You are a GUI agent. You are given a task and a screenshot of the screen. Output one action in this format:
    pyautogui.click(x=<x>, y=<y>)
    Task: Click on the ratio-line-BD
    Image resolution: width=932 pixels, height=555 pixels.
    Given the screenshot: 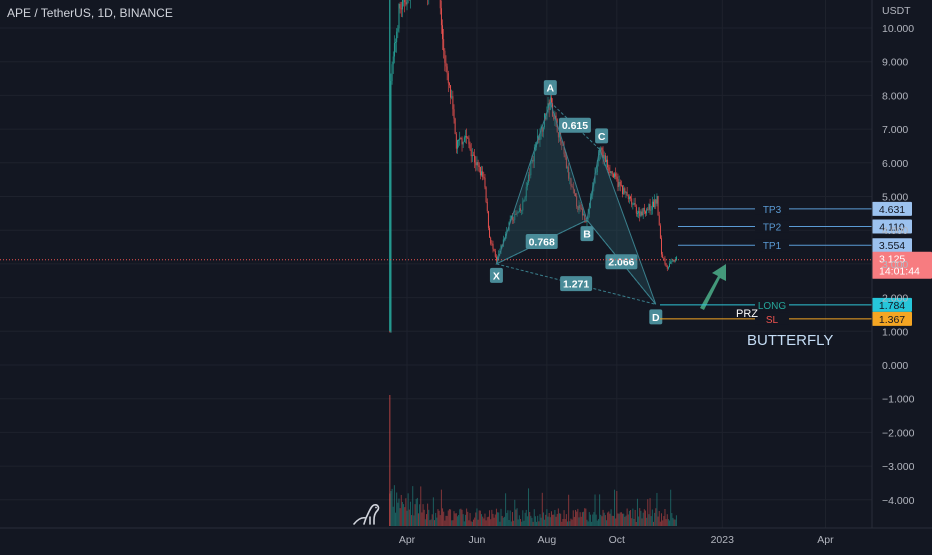 What is the action you would take?
    pyautogui.click(x=621, y=262)
    